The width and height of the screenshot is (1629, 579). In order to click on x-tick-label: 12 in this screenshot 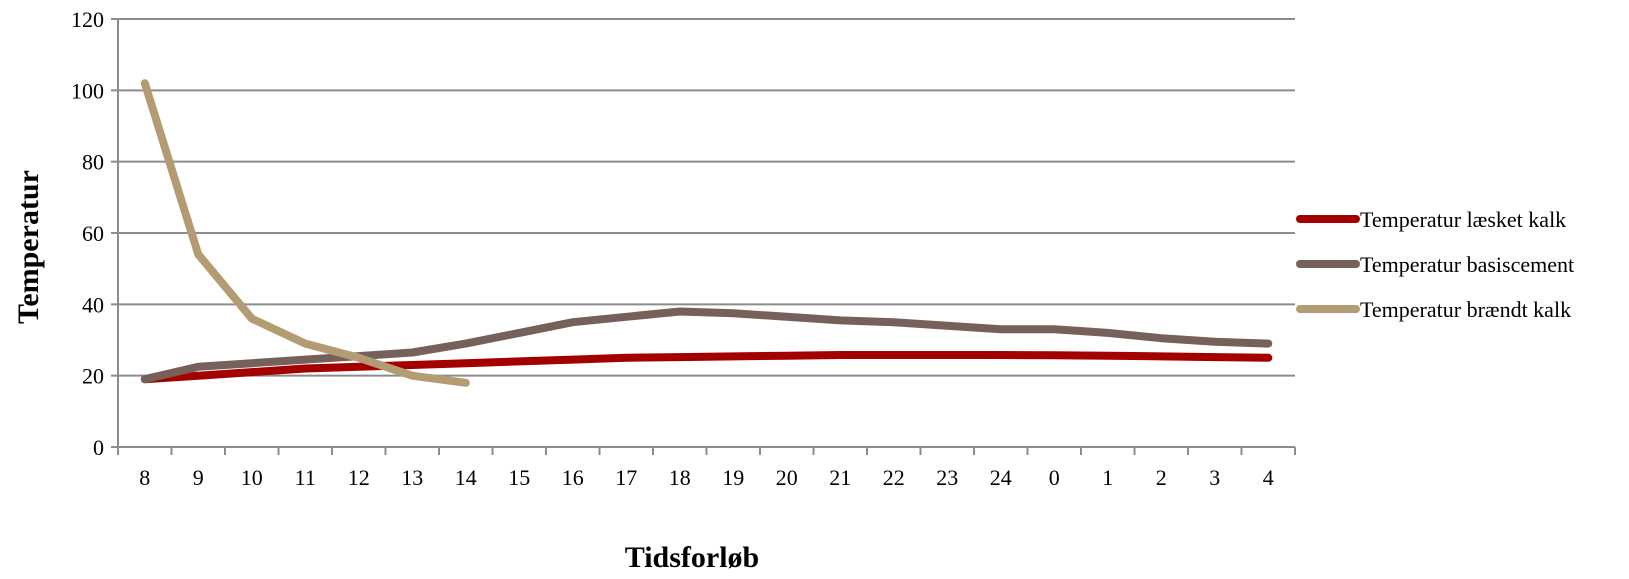, I will do `click(359, 477)`.